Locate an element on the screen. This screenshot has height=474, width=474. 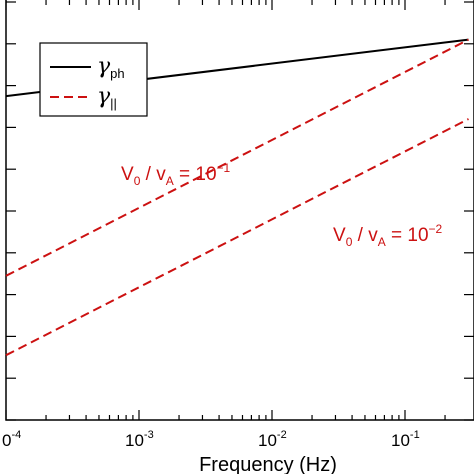
annotation-2-slash: / v is located at coordinates (365, 235).